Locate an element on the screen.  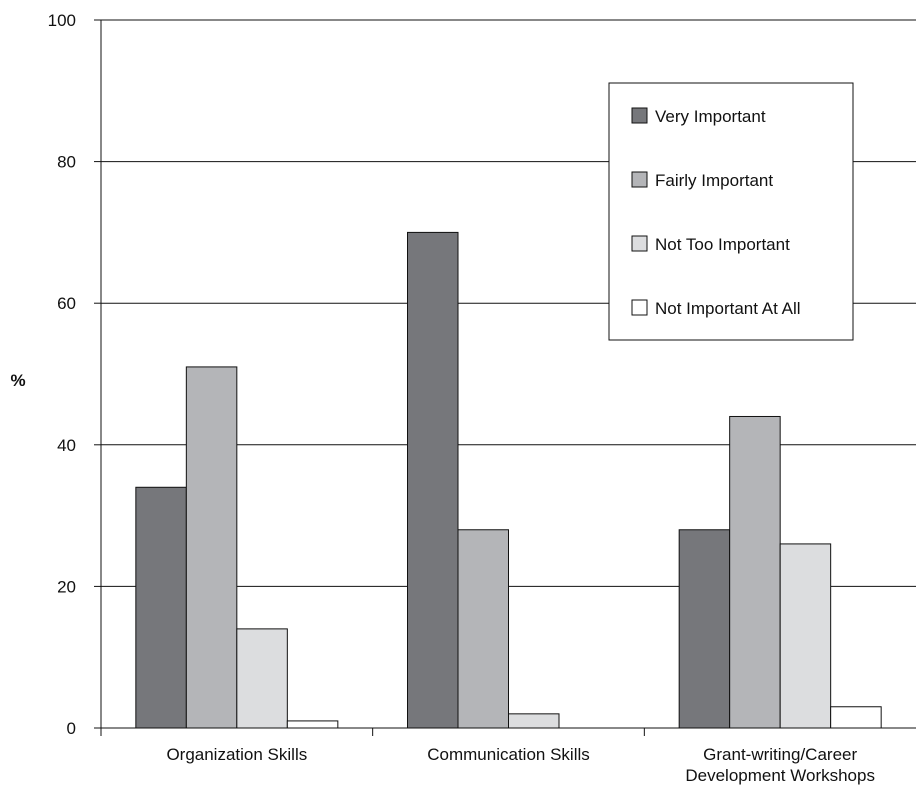
y-tick-label: 100 is located at coordinates (62, 20).